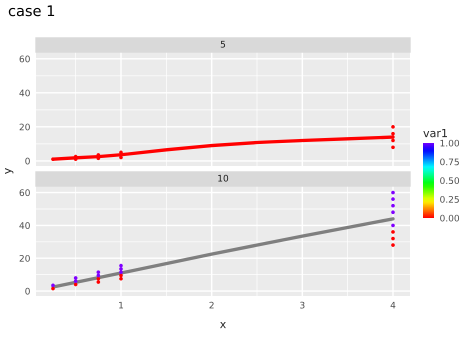 This screenshot has width=474, height=338. I want to click on x-tick-label: 1, so click(121, 305).